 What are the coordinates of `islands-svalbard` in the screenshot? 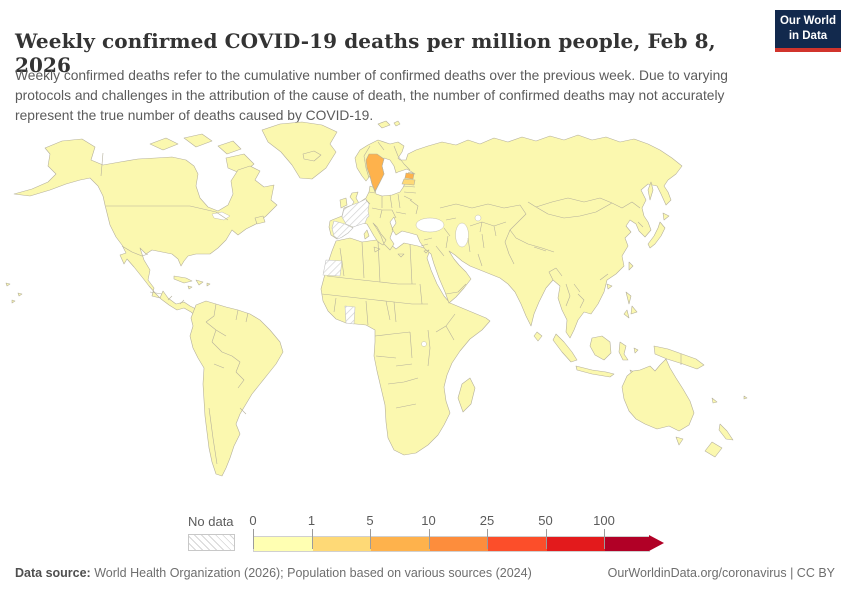 It's located at (389, 124).